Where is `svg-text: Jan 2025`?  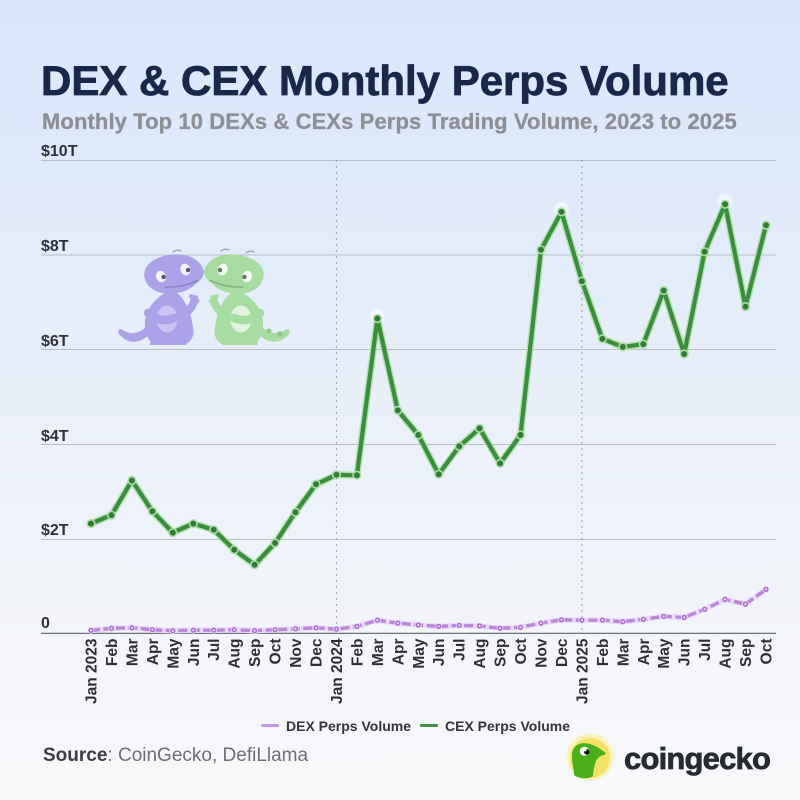 svg-text: Jan 2025 is located at coordinates (582, 671).